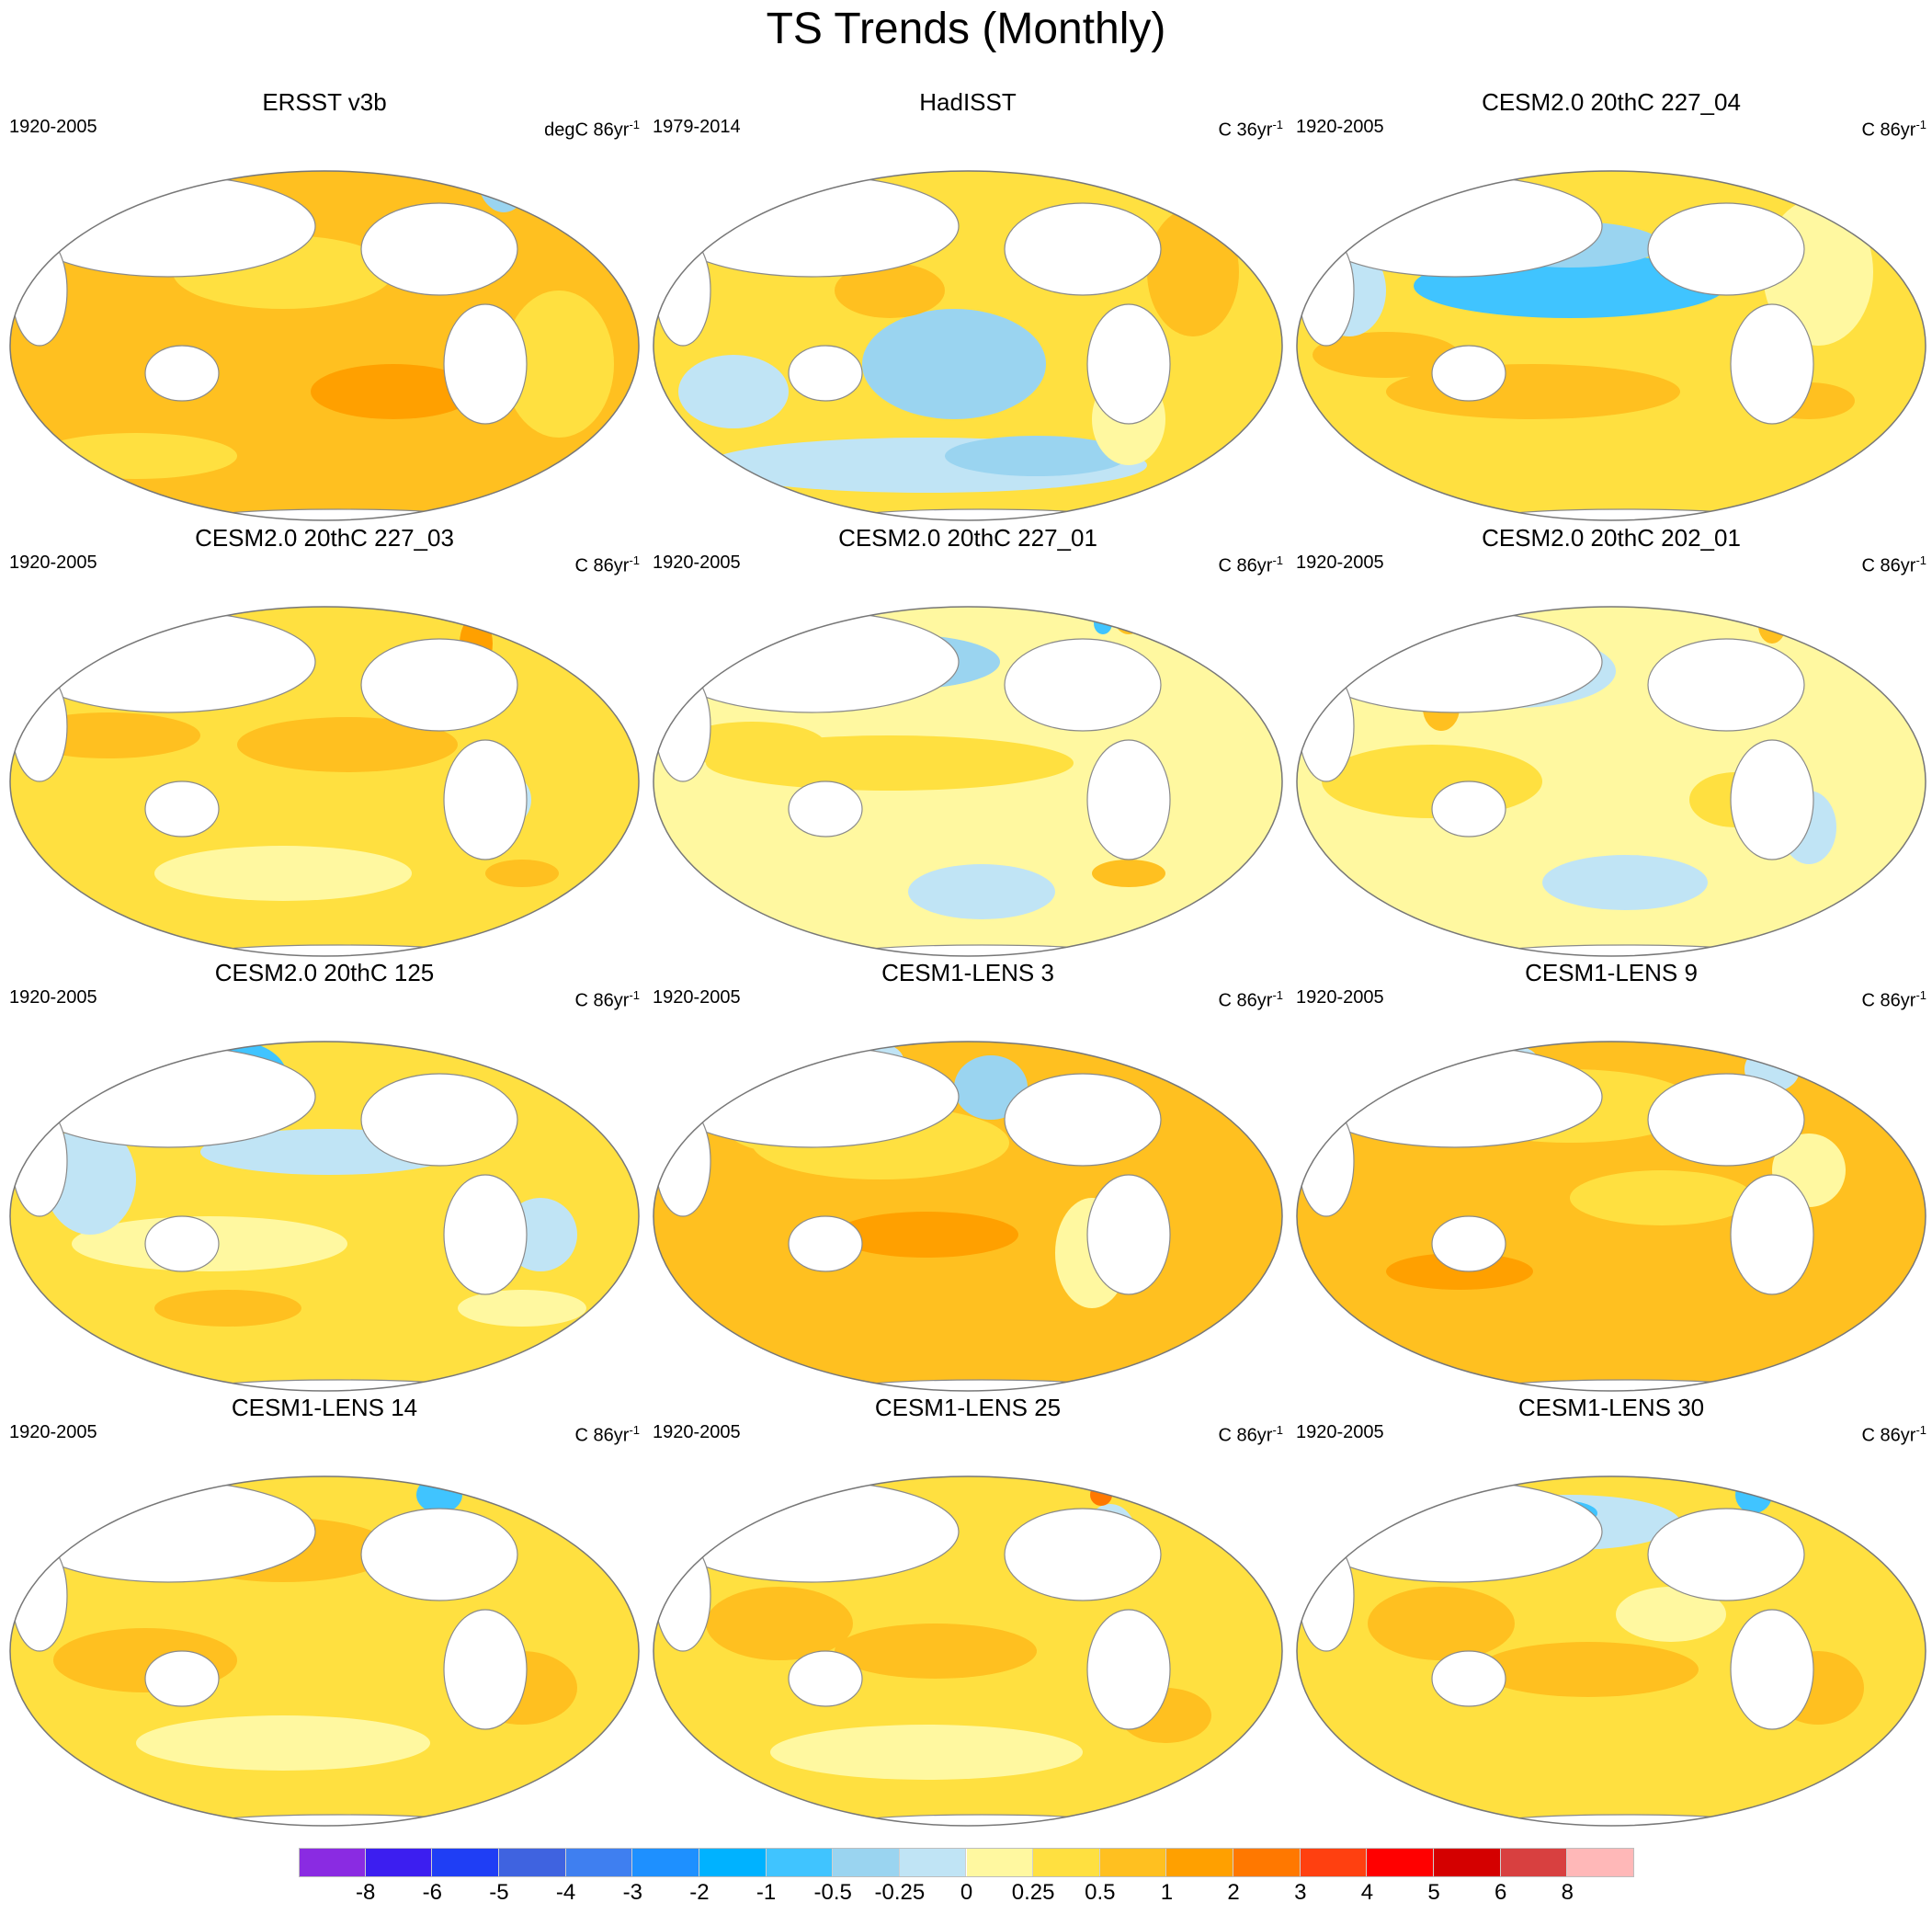 The width and height of the screenshot is (1932, 1914). What do you see at coordinates (1367, 1892) in the screenshot?
I see `colorbar-tick-label: 4` at bounding box center [1367, 1892].